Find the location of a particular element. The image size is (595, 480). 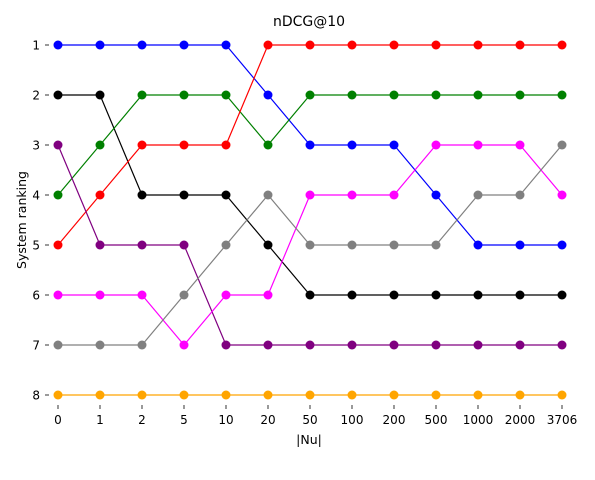

x-tick-label: 200 is located at coordinates (394, 420).